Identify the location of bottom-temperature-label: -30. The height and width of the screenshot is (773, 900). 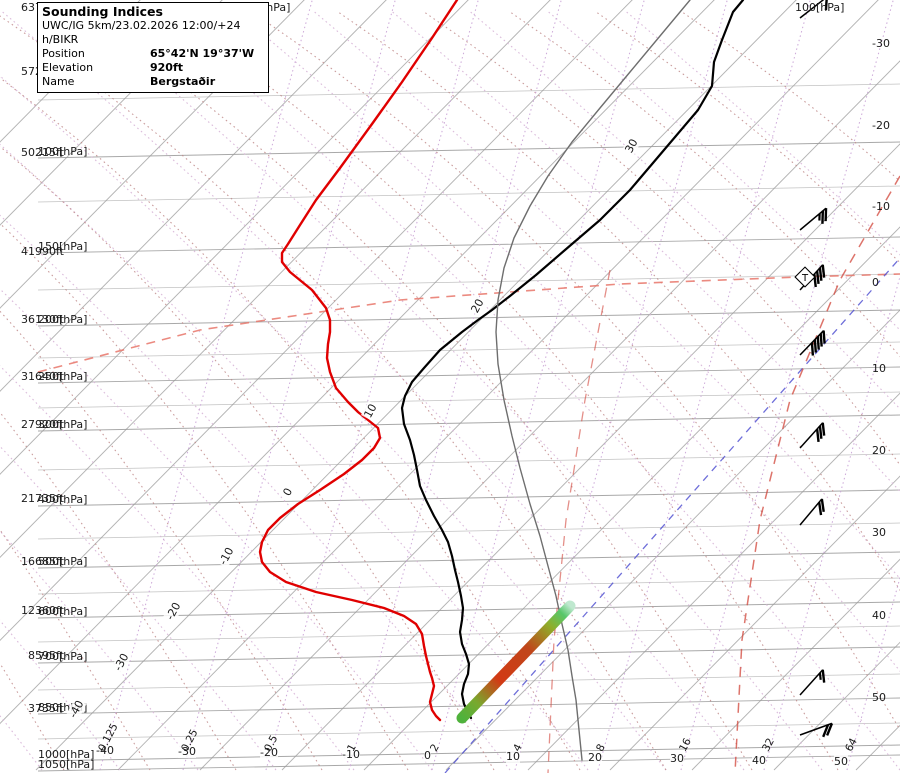
(187, 752).